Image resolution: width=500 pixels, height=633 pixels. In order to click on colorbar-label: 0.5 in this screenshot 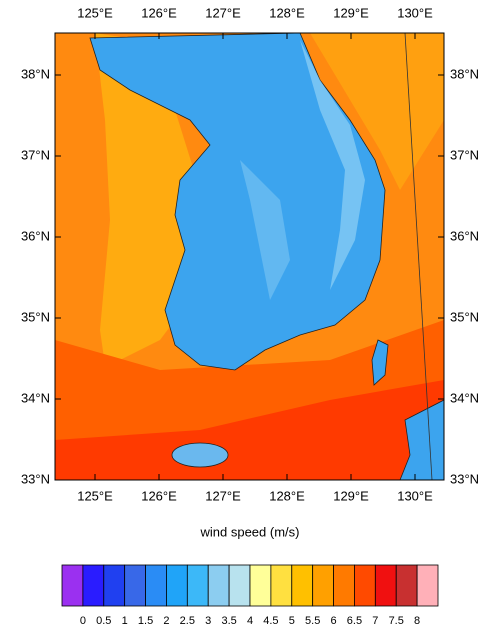, I will do `click(103, 621)`.